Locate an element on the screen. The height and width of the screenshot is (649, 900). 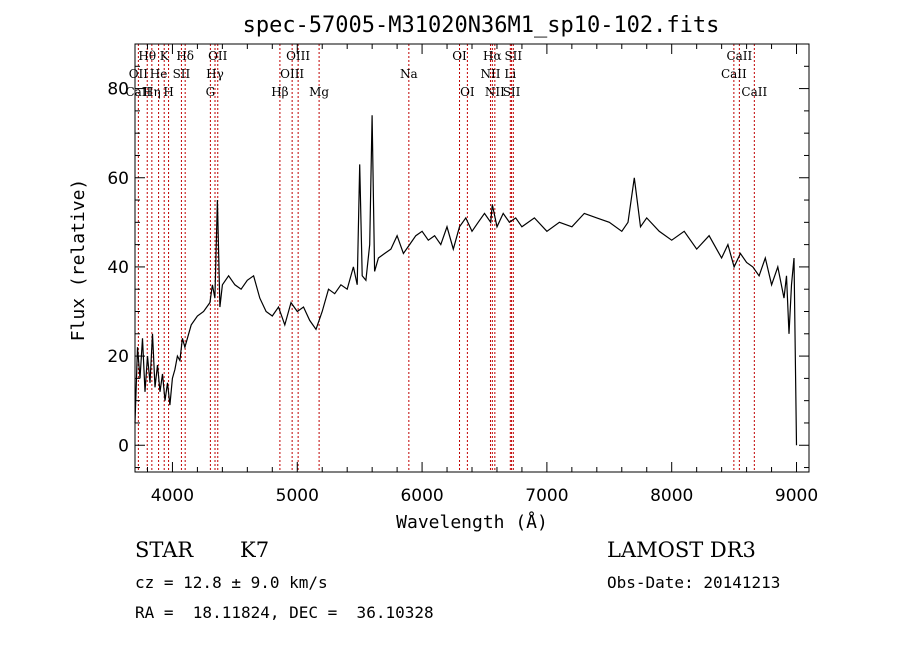
line-label-26: CaII is located at coordinates (734, 74).